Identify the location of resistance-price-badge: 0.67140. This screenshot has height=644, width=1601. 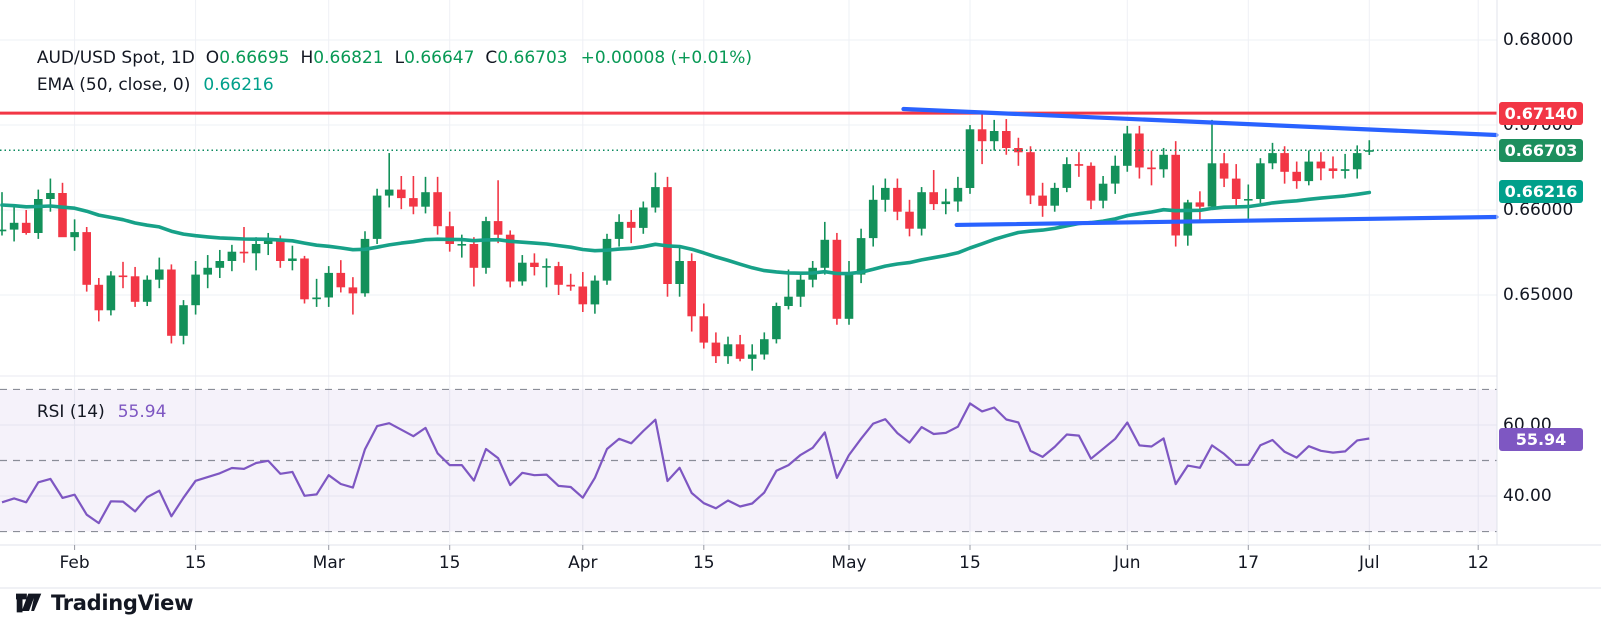
(1541, 113).